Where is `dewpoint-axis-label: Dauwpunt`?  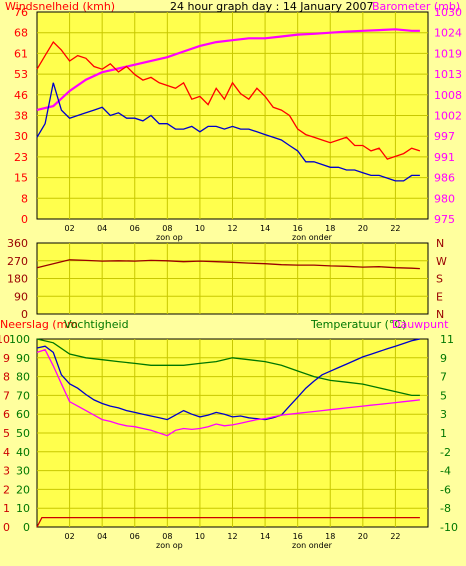 dewpoint-axis-label: Dauwpunt is located at coordinates (420, 324).